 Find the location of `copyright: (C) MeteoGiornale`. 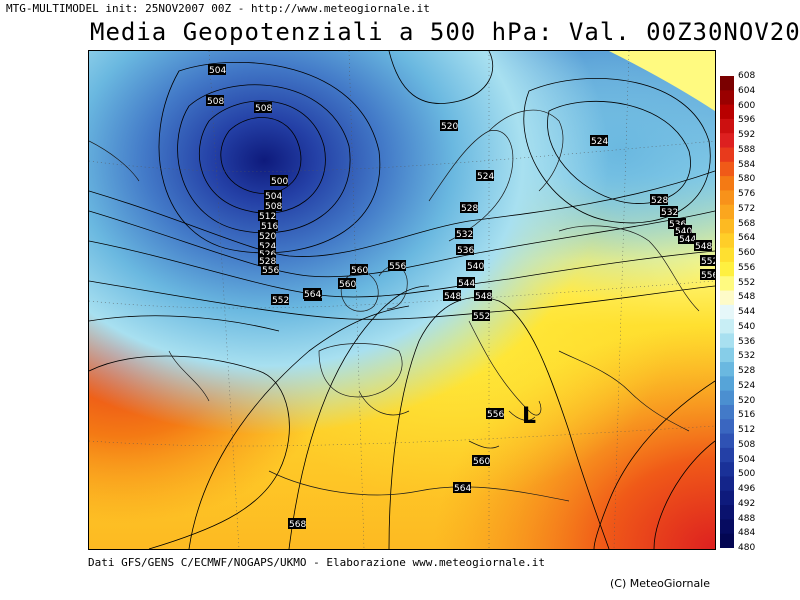

copyright: (C) MeteoGiornale is located at coordinates (660, 583).